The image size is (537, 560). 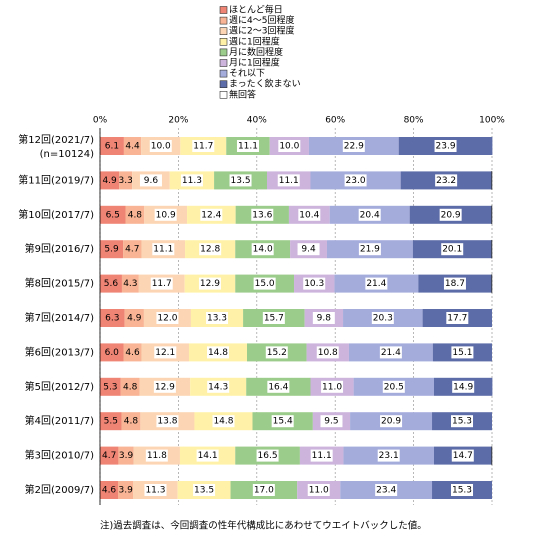 I want to click on value-label: 14.8, so click(x=218, y=353).